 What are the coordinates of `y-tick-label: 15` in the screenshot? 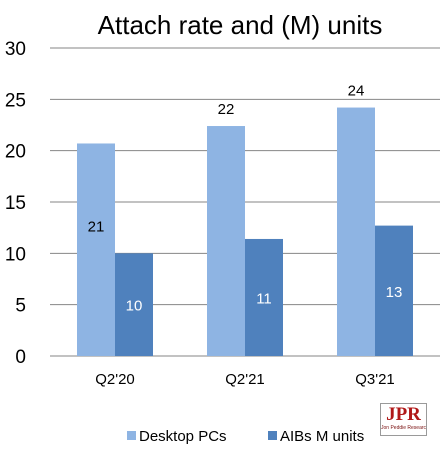 It's located at (15, 203).